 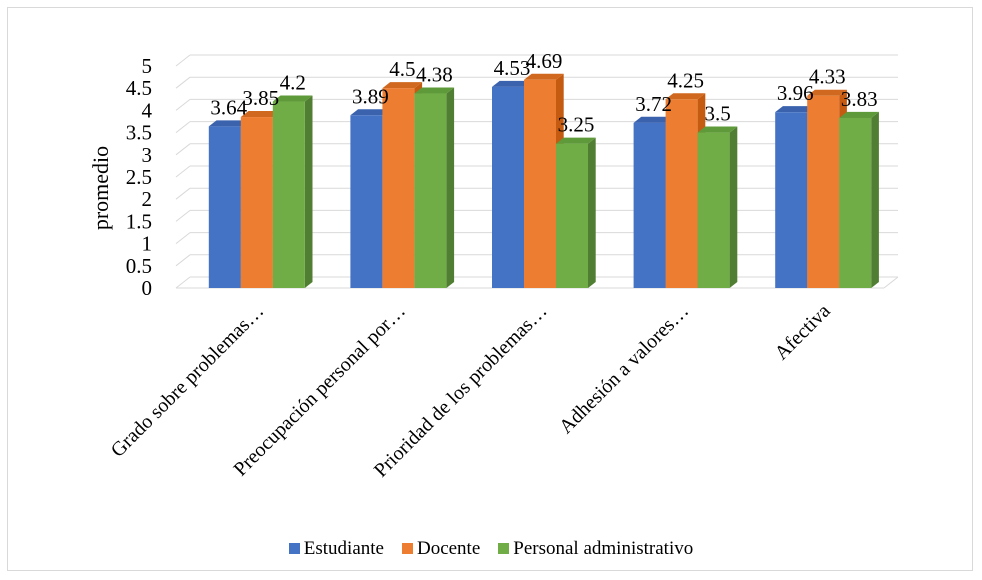 What do you see at coordinates (139, 266) in the screenshot?
I see `y-tick-label: 0.5` at bounding box center [139, 266].